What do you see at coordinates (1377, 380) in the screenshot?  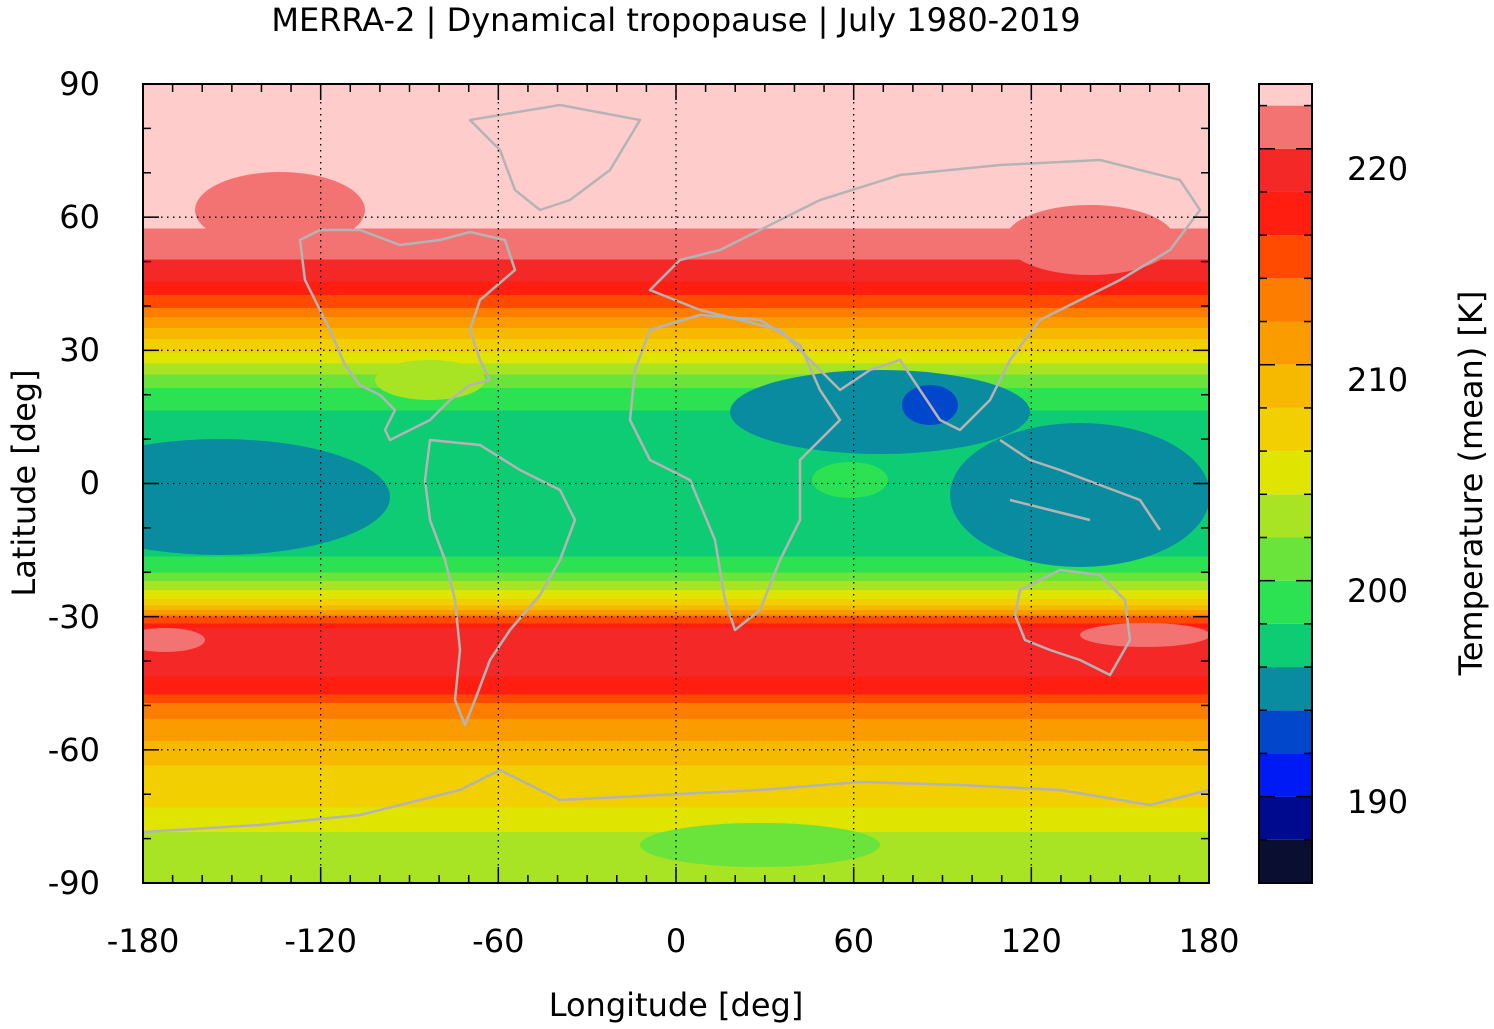 I see `colorbar-tick-label-210: 210` at bounding box center [1377, 380].